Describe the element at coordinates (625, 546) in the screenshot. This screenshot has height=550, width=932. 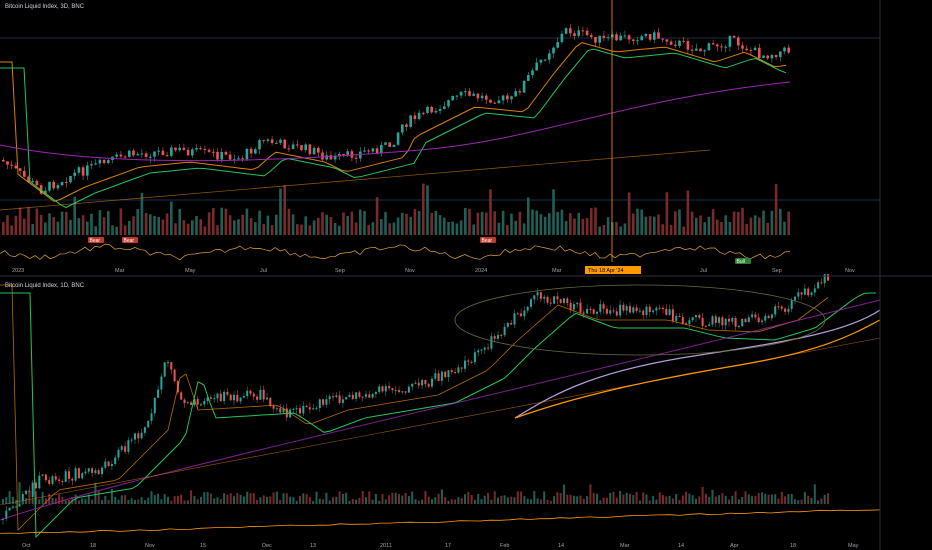
I see `time-tick-label: Mar` at that location.